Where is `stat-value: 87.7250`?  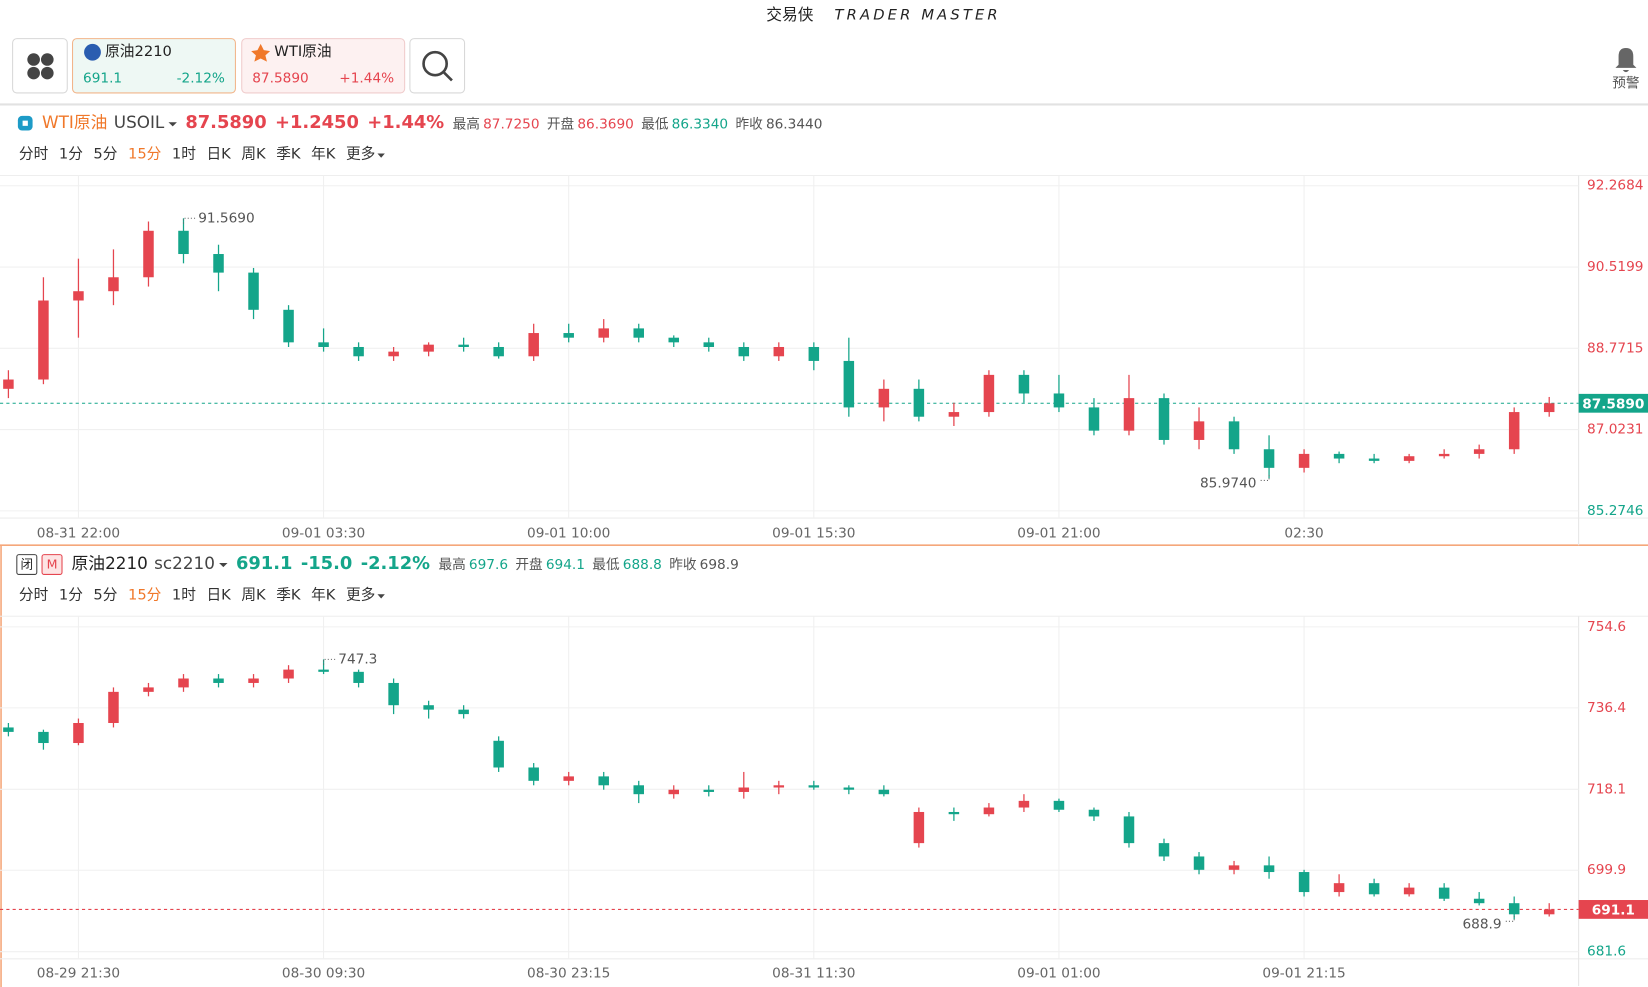 stat-value: 87.7250 is located at coordinates (511, 124).